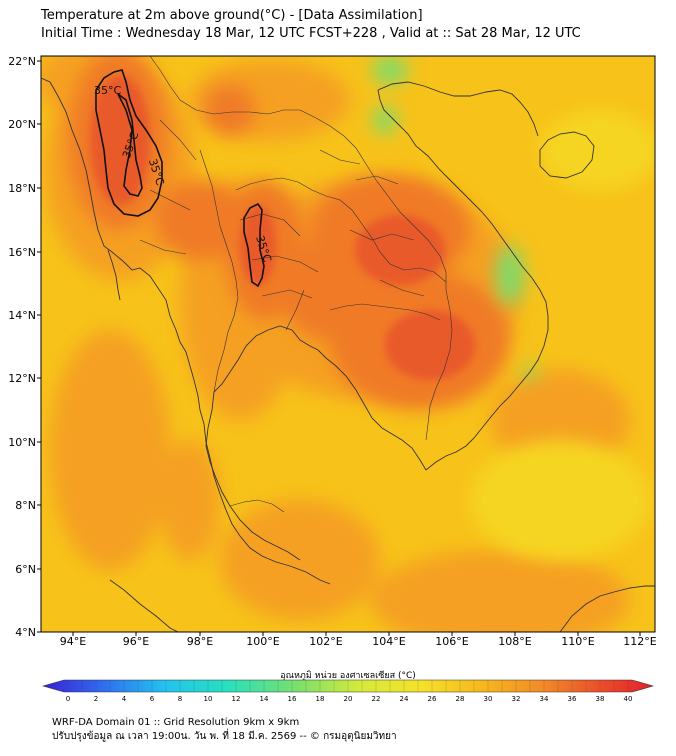  Describe the element at coordinates (292, 699) in the screenshot. I see `colorbar-tick-label: 16` at that location.